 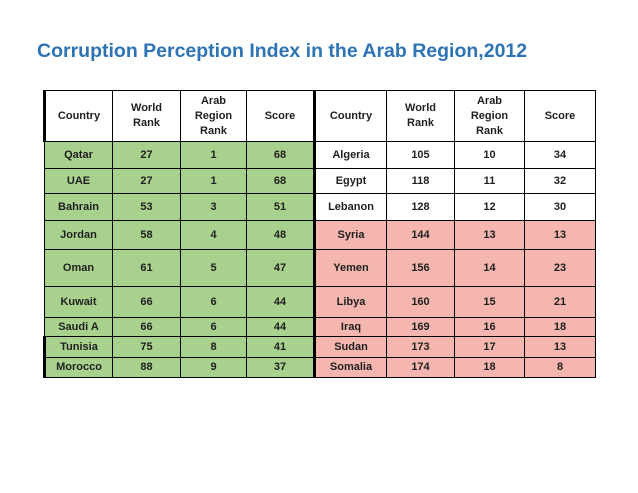 I want to click on cell-arab-region-rank: 3, so click(x=213, y=207).